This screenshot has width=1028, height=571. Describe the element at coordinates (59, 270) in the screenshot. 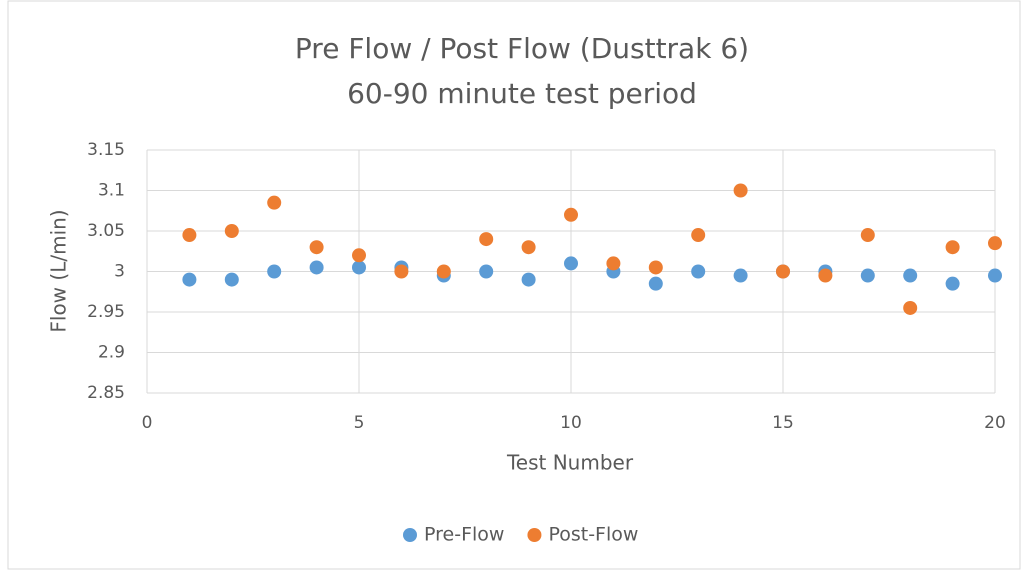

I see `y-axis-label: Flow (L/min)` at that location.